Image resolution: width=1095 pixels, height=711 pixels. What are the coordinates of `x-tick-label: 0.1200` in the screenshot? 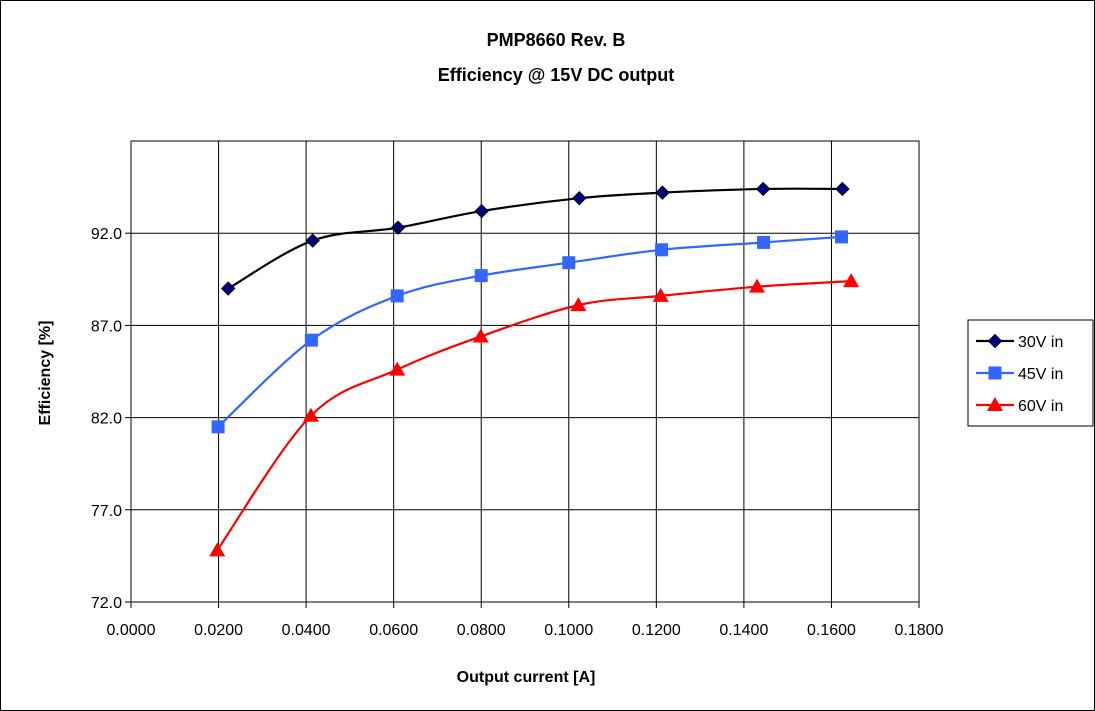 It's located at (656, 630).